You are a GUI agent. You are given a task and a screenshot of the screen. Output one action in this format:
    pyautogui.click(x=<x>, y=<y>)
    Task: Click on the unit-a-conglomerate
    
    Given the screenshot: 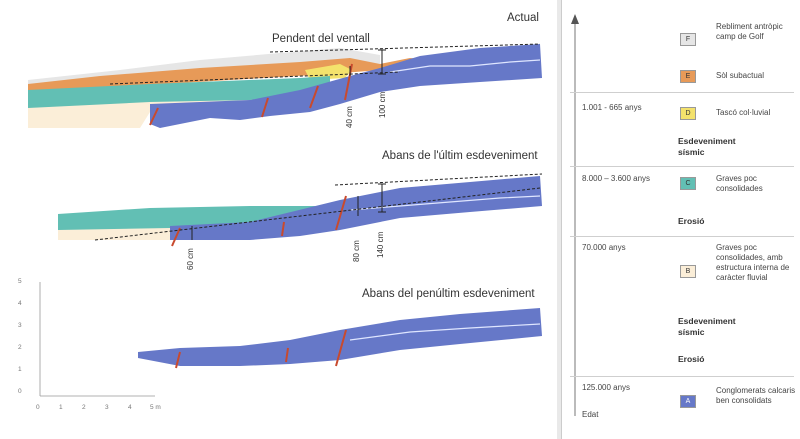 What is the action you would take?
    pyautogui.click(x=346, y=86)
    